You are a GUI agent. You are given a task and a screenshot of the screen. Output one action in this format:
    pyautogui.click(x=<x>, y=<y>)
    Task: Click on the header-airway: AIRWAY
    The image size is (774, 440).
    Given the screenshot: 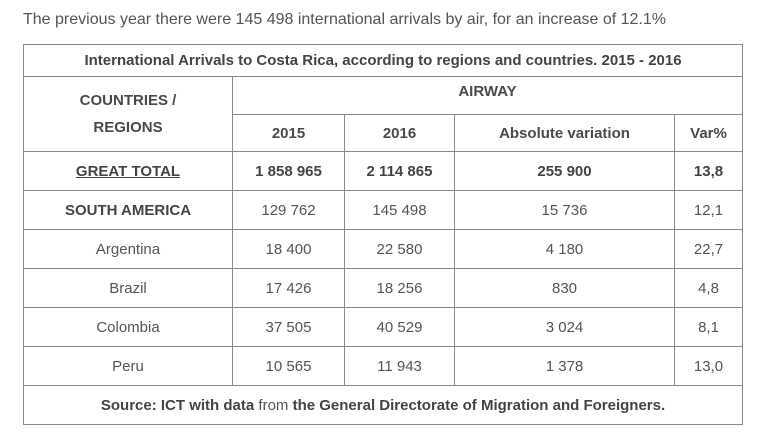 What is the action you would take?
    pyautogui.click(x=487, y=95)
    